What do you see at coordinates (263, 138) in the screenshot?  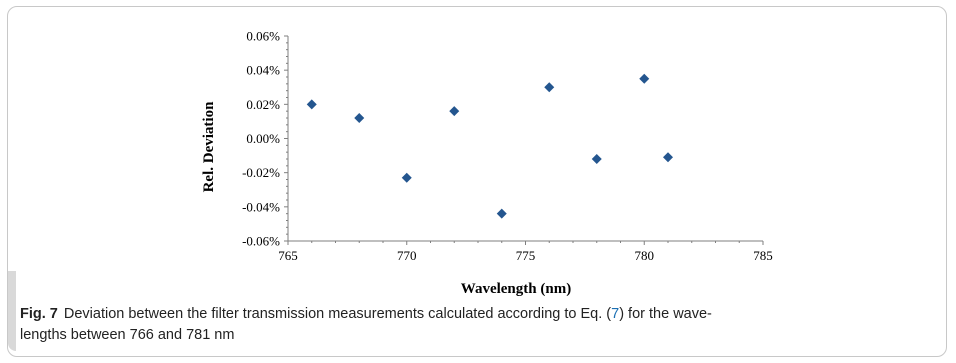 I see `y-tick-label: 0.00%` at bounding box center [263, 138].